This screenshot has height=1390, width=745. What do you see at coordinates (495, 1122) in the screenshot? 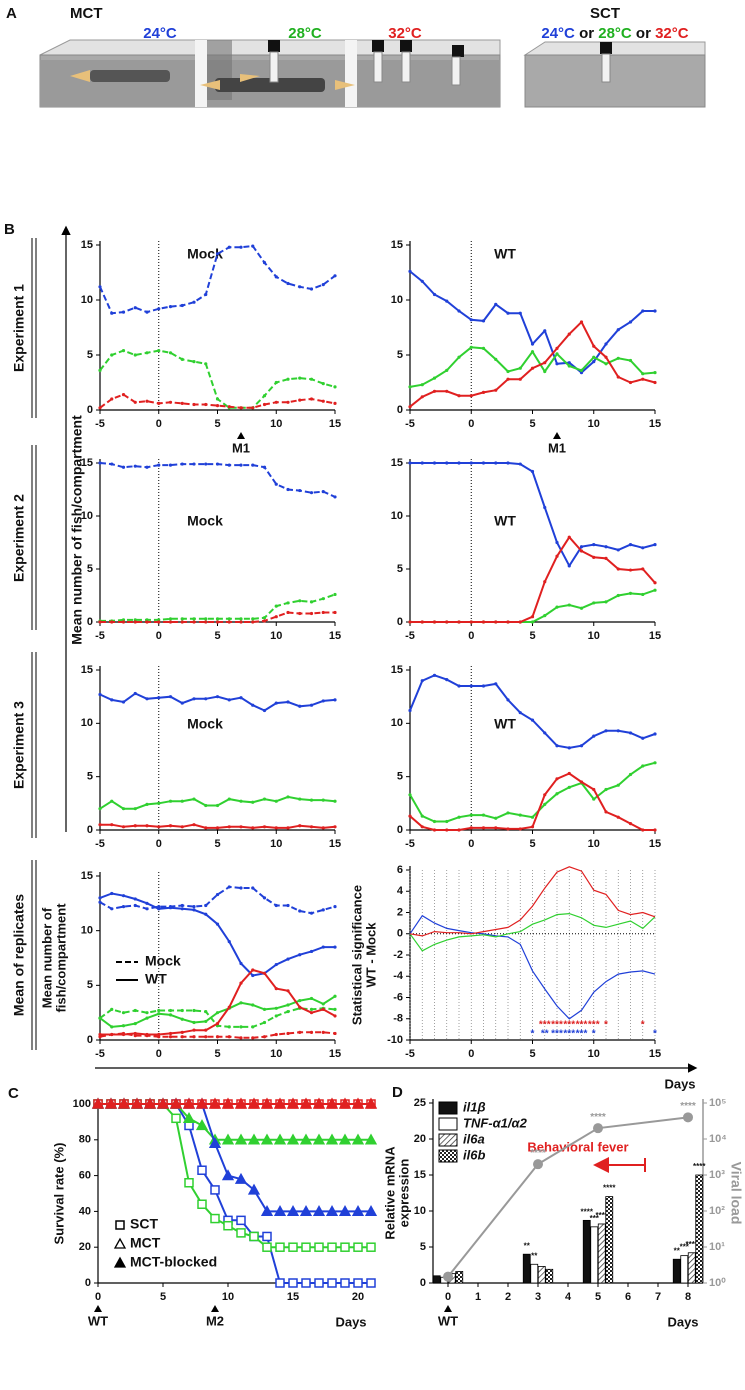
I see `legend-label: TNF-α1/α2` at bounding box center [495, 1122].